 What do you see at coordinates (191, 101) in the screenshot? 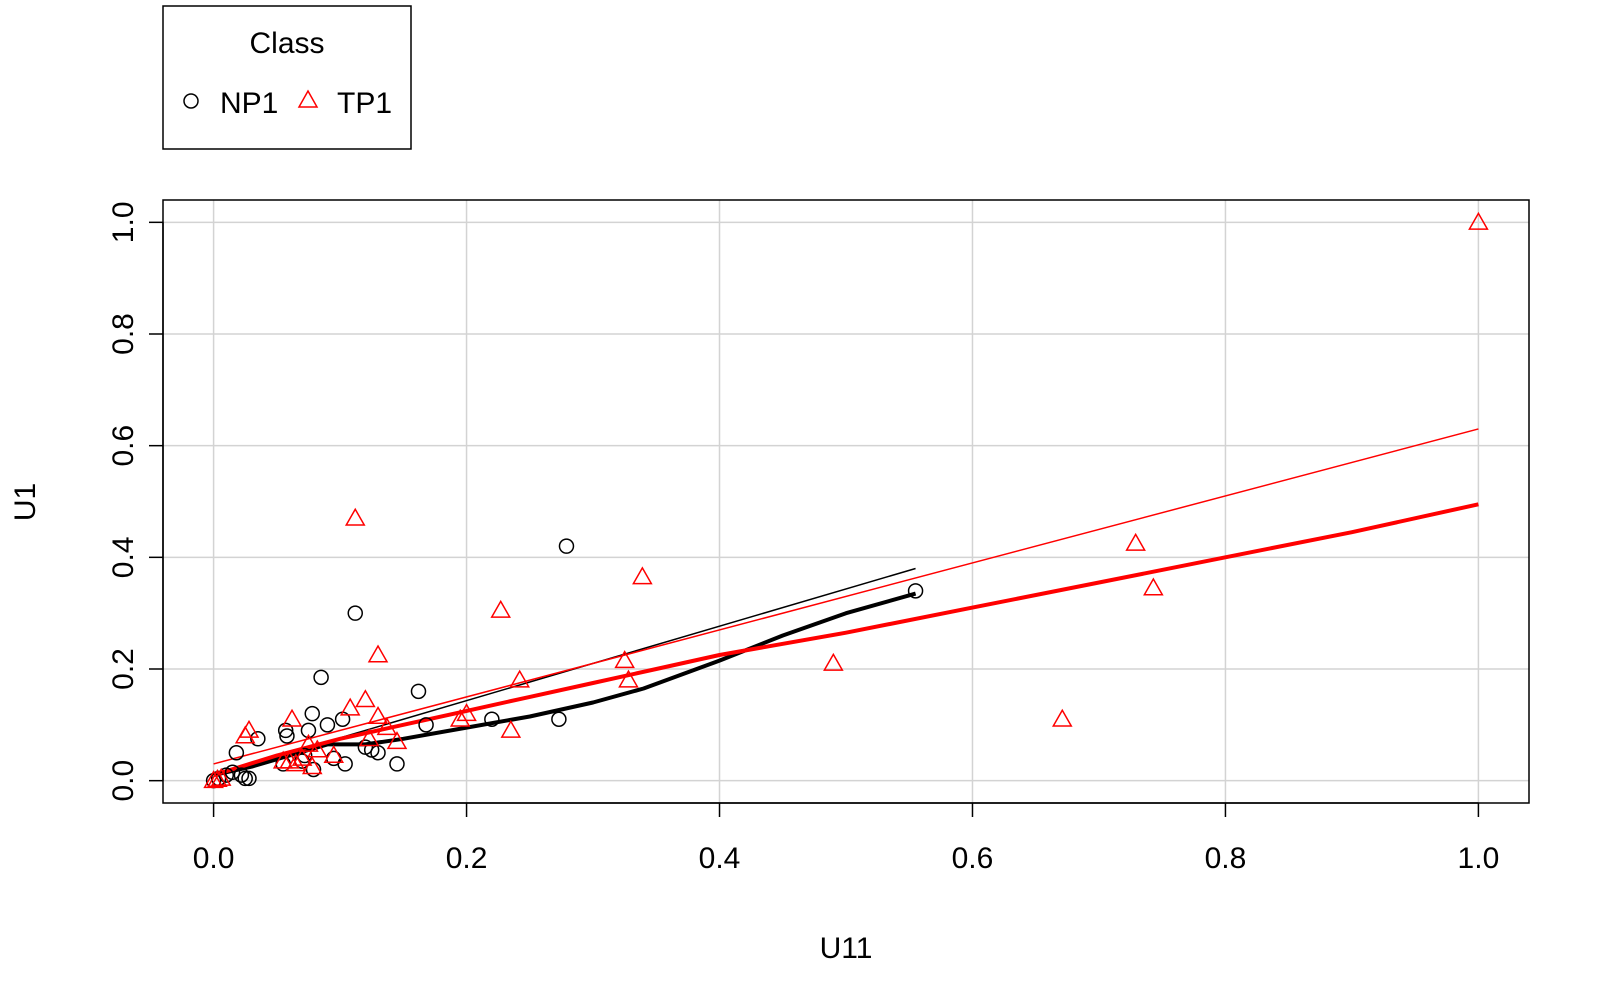
I see `legend-np1-marker` at bounding box center [191, 101].